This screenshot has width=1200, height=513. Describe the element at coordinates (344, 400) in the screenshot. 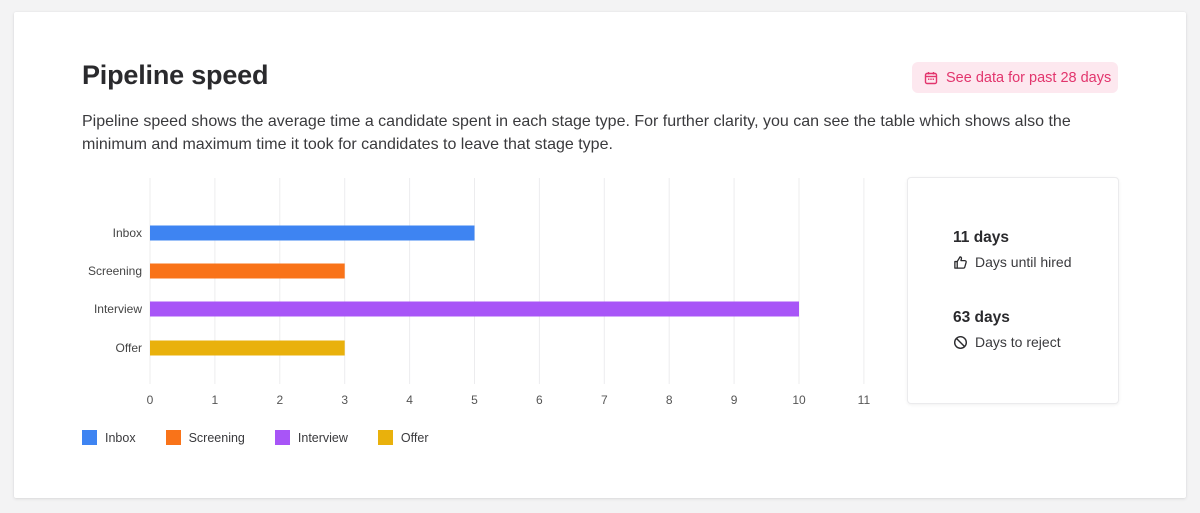

I see `x-tick-label: 3` at that location.